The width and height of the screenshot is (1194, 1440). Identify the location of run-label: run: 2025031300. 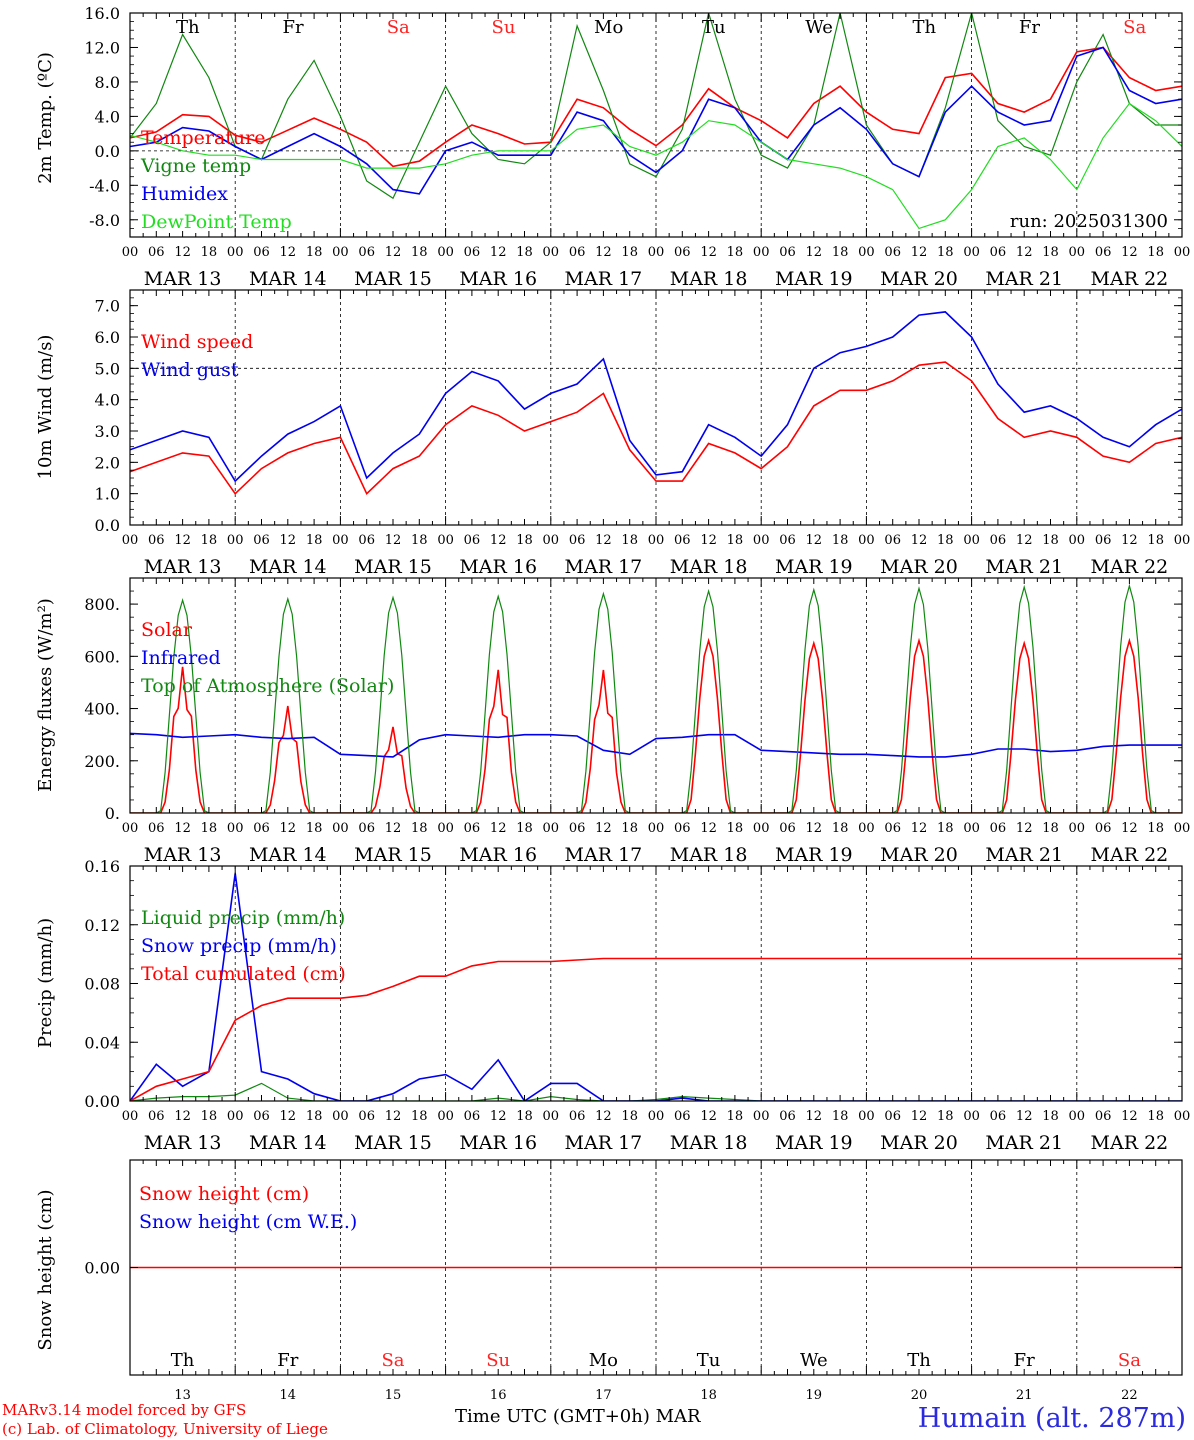
(1089, 221).